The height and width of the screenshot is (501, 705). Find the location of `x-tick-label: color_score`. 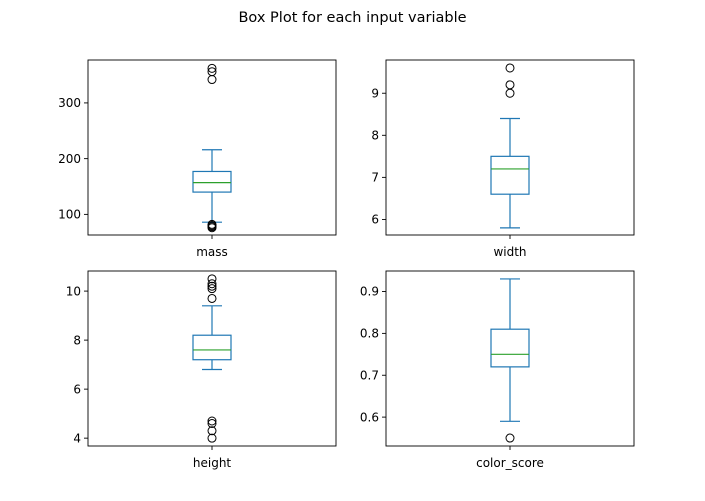

x-tick-label: color_score is located at coordinates (510, 463).